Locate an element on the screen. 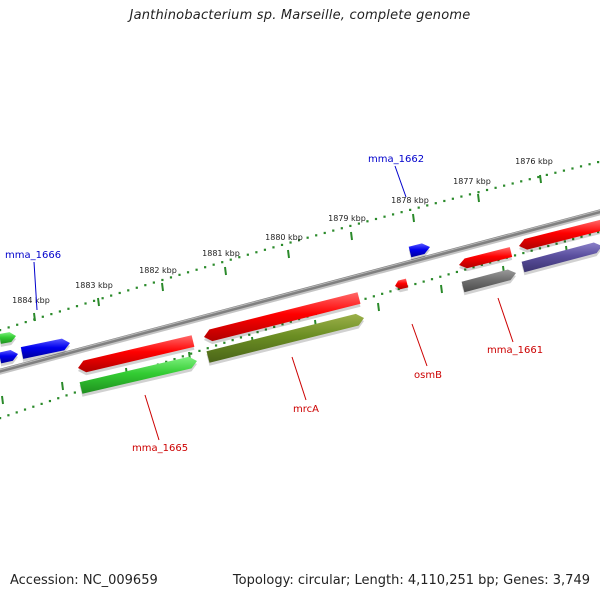 The image size is (600, 600). scale-tick-label: 1881 kbp is located at coordinates (221, 253).